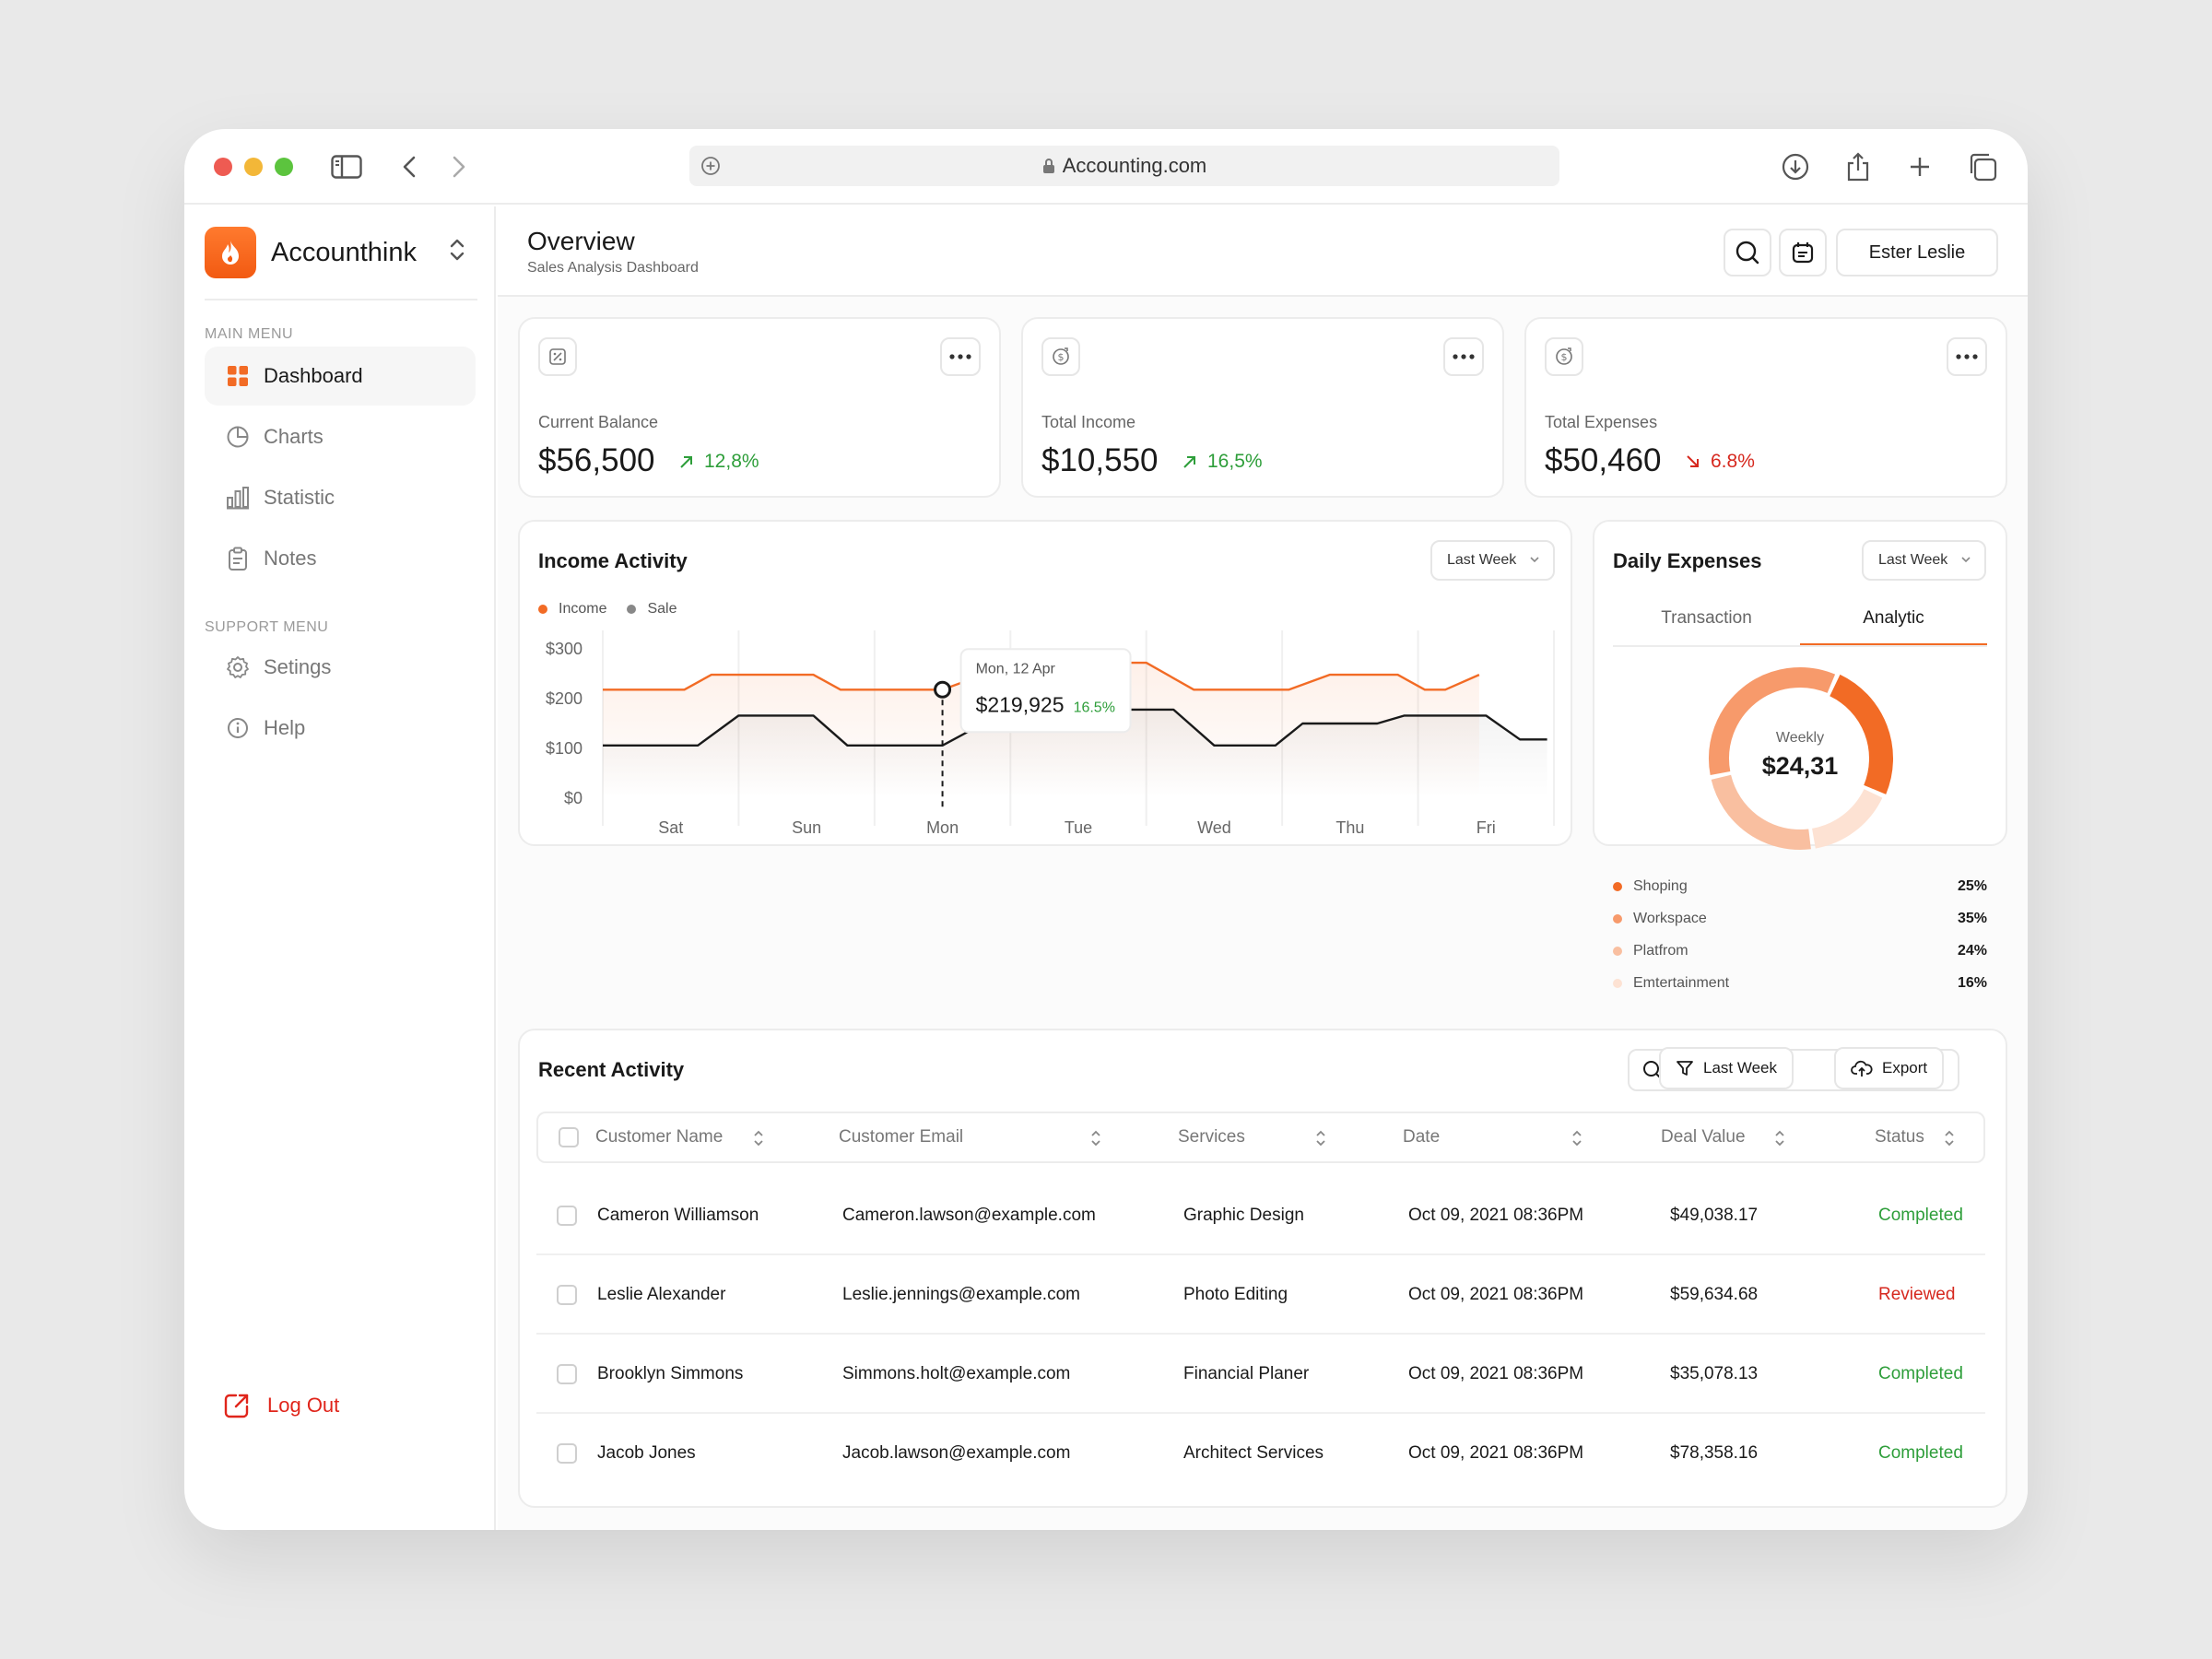 The width and height of the screenshot is (2212, 1659). What do you see at coordinates (1075, 753) in the screenshot?
I see `series-area-sale` at bounding box center [1075, 753].